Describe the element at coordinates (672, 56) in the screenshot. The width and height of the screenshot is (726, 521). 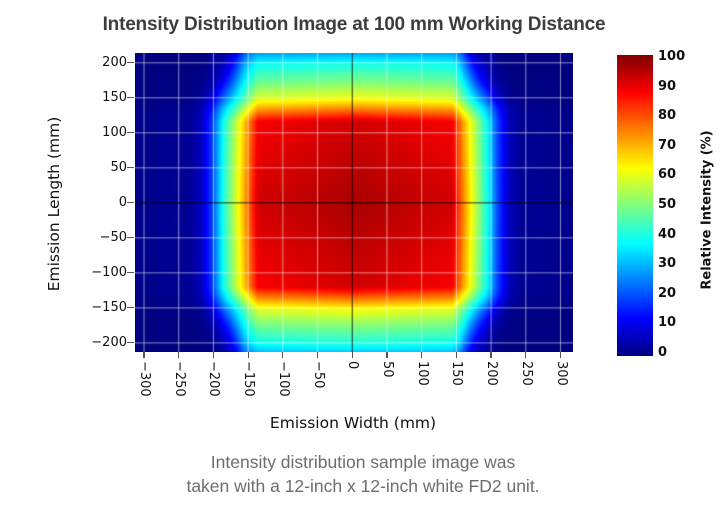
I see `colorbar-tick-label: 100` at that location.